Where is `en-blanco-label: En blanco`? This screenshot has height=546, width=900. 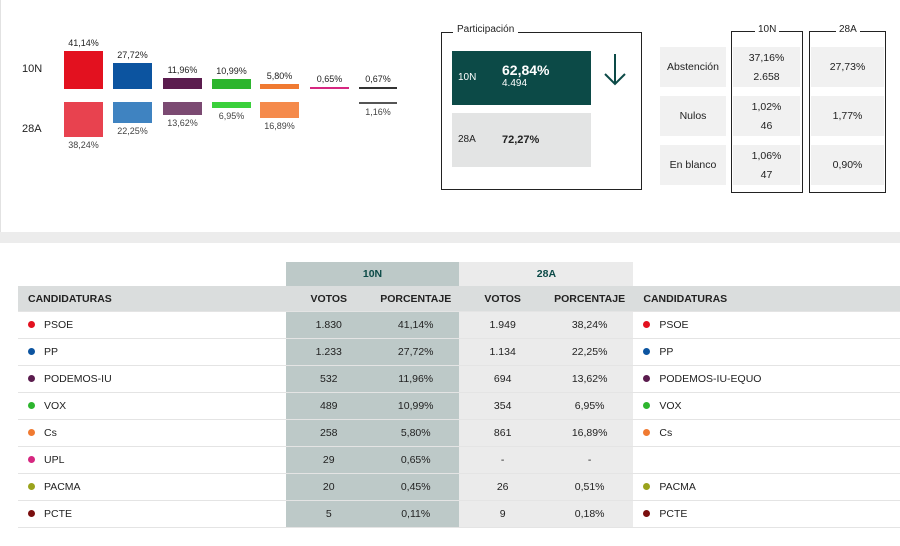 en-blanco-label: En blanco is located at coordinates (693, 165).